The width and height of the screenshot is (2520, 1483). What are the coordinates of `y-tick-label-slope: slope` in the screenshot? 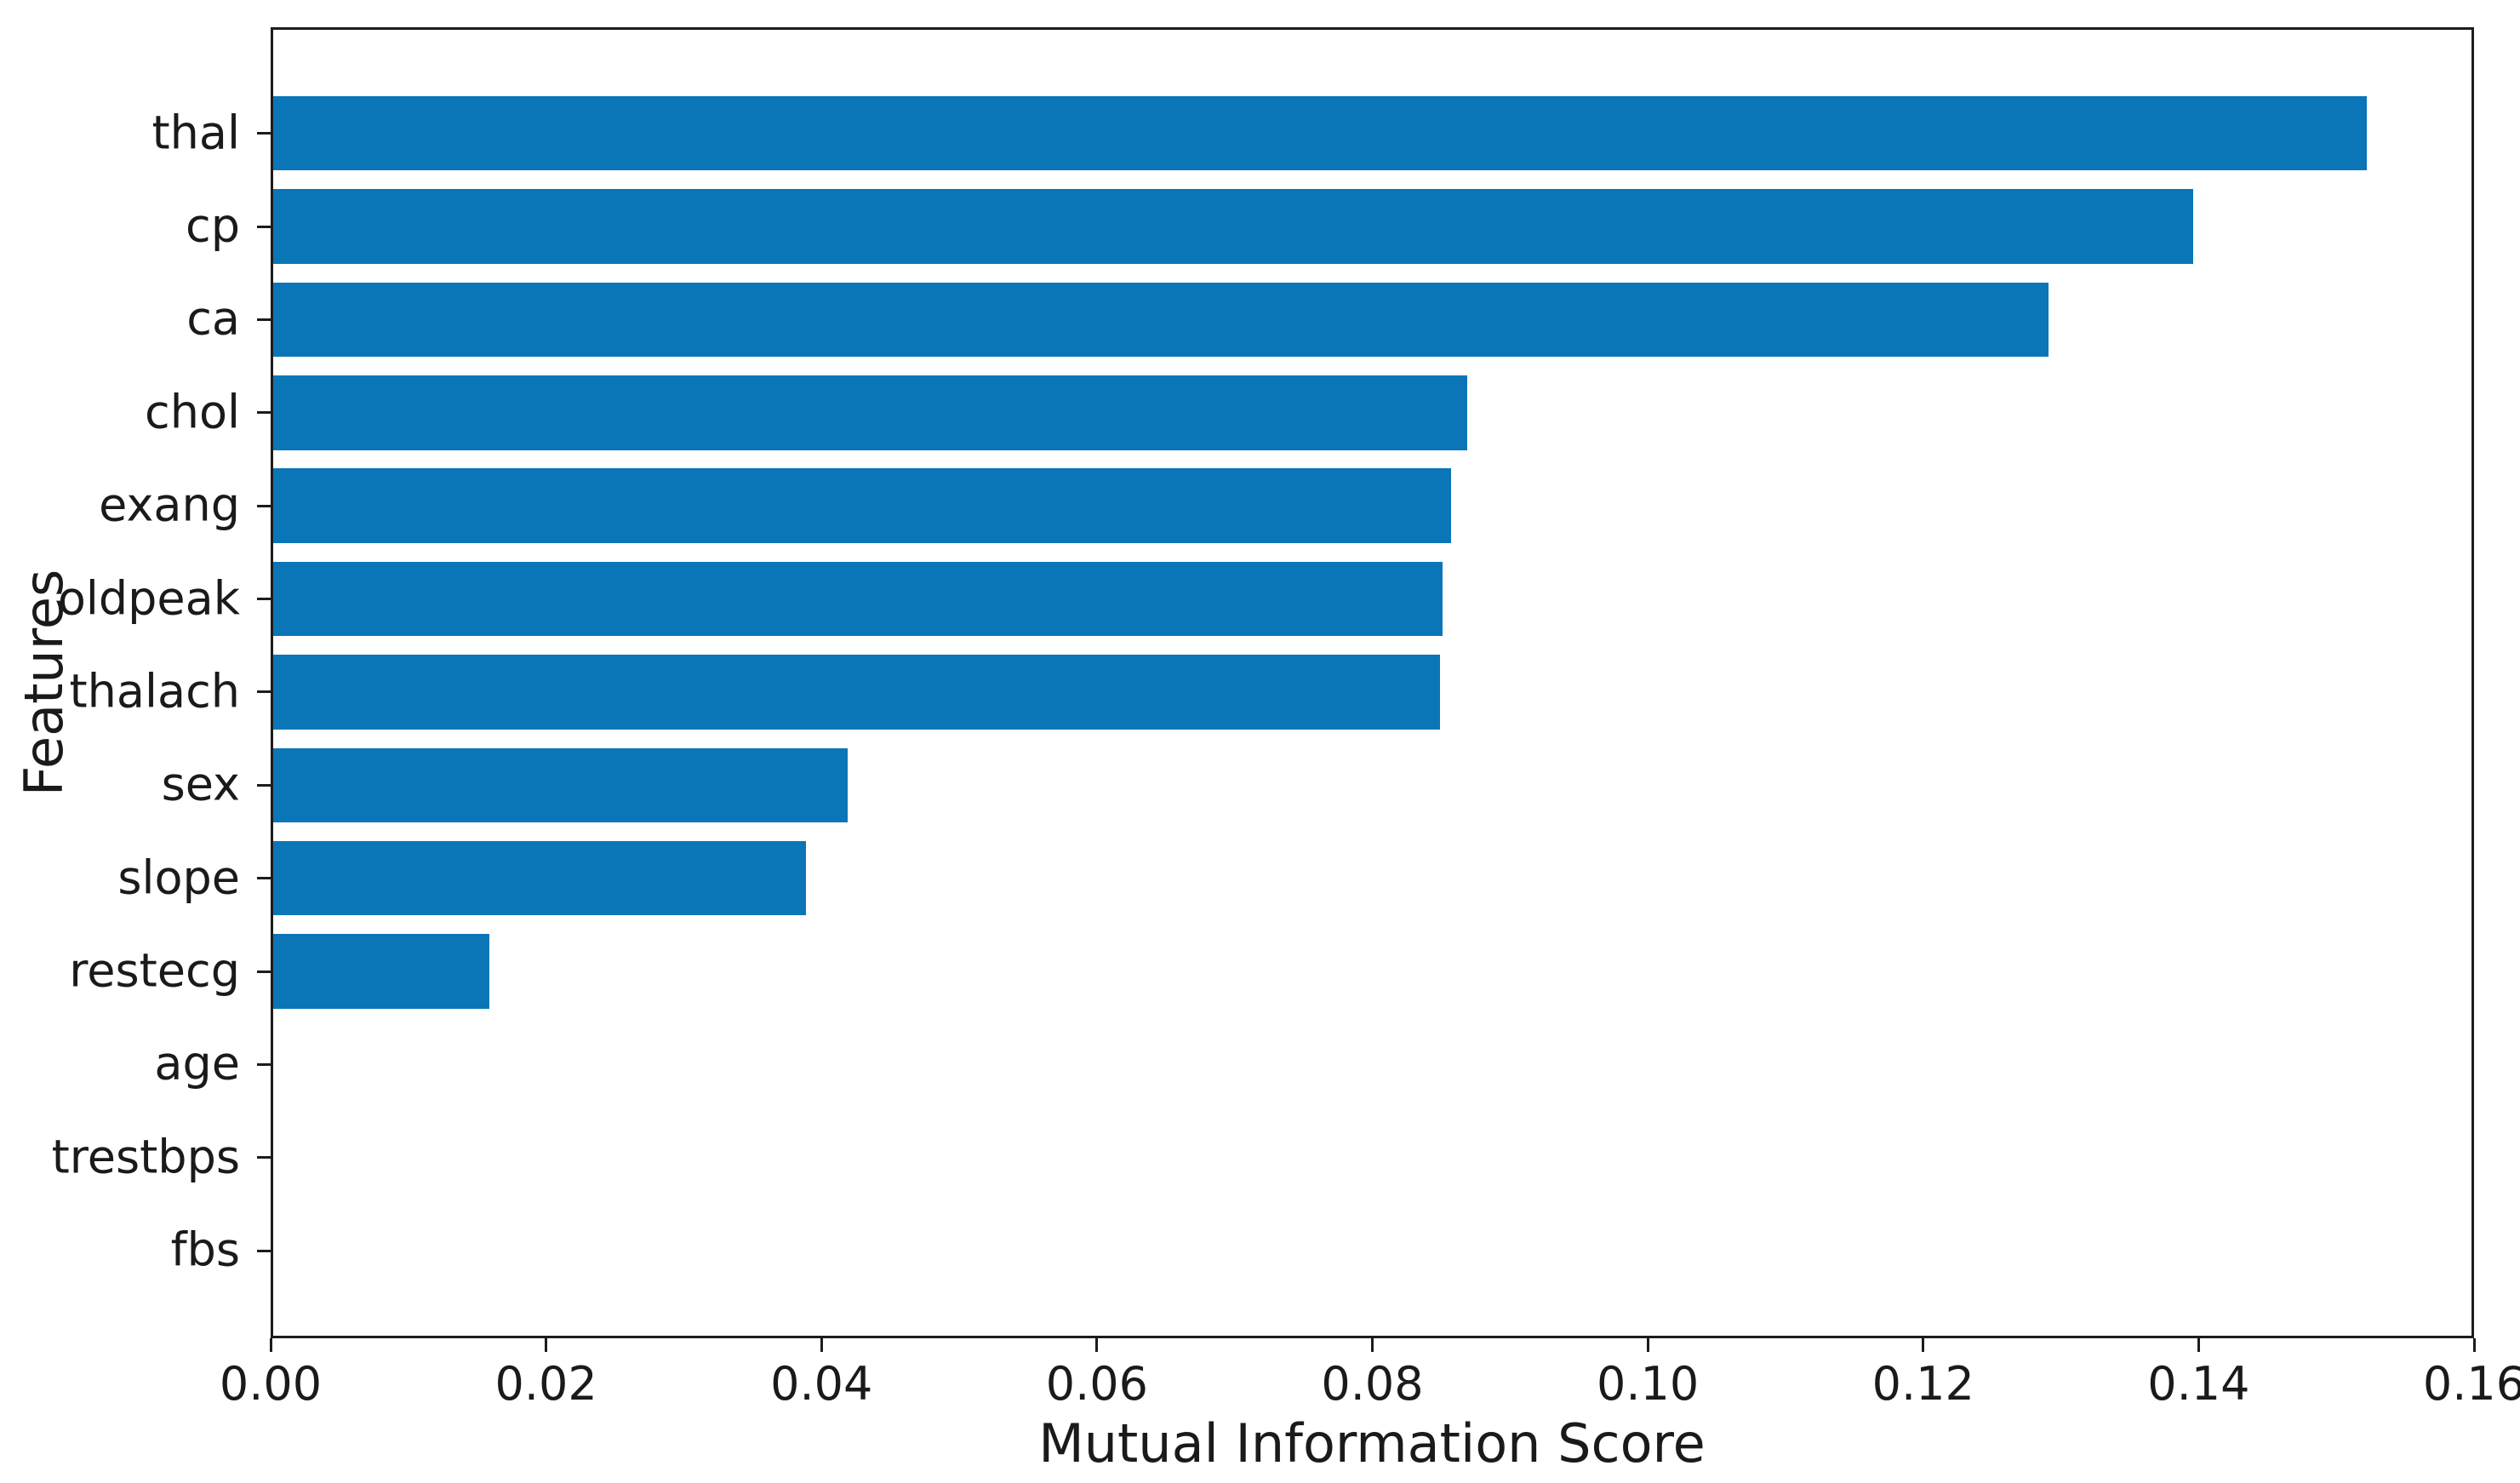 It's located at (178, 877).